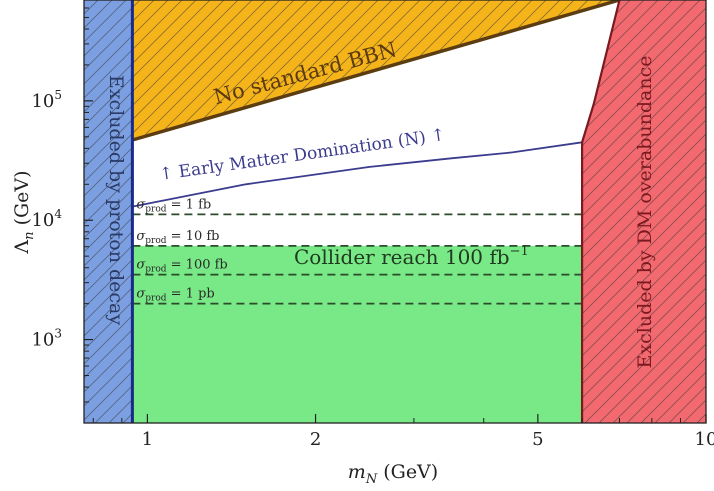 This screenshot has height=491, width=714. Describe the element at coordinates (191, 294) in the screenshot. I see `cross-section-label-part: = 1 pb` at that location.